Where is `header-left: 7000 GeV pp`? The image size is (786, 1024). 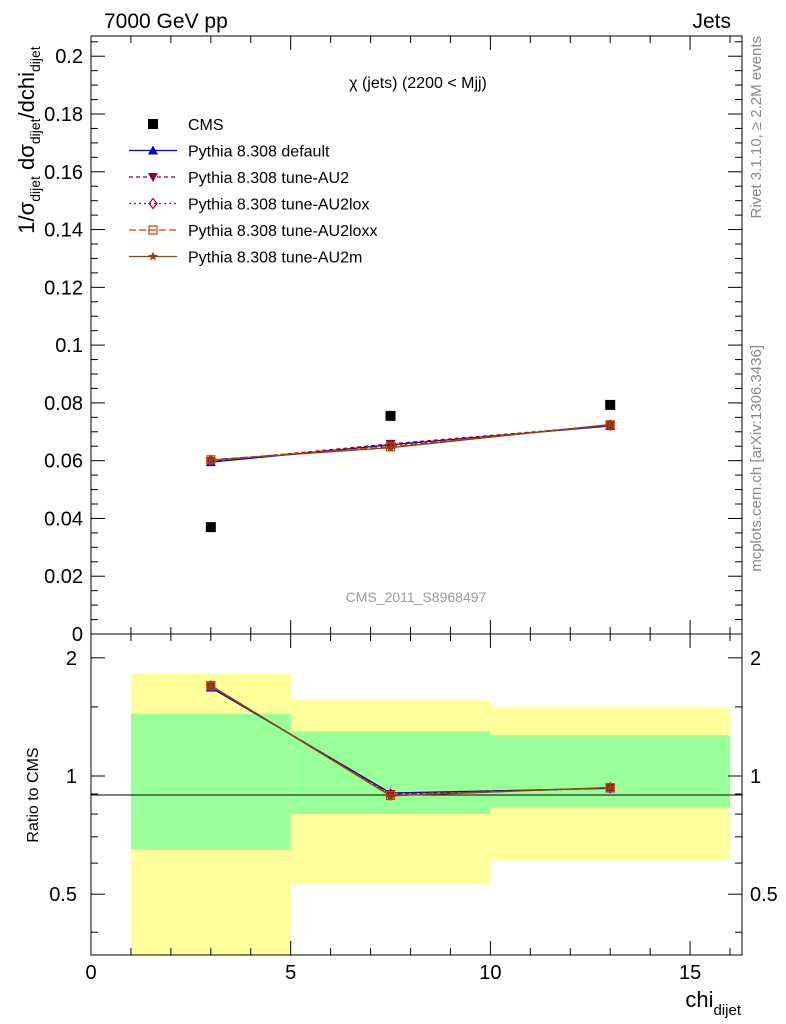 header-left: 7000 GeV pp is located at coordinates (166, 21).